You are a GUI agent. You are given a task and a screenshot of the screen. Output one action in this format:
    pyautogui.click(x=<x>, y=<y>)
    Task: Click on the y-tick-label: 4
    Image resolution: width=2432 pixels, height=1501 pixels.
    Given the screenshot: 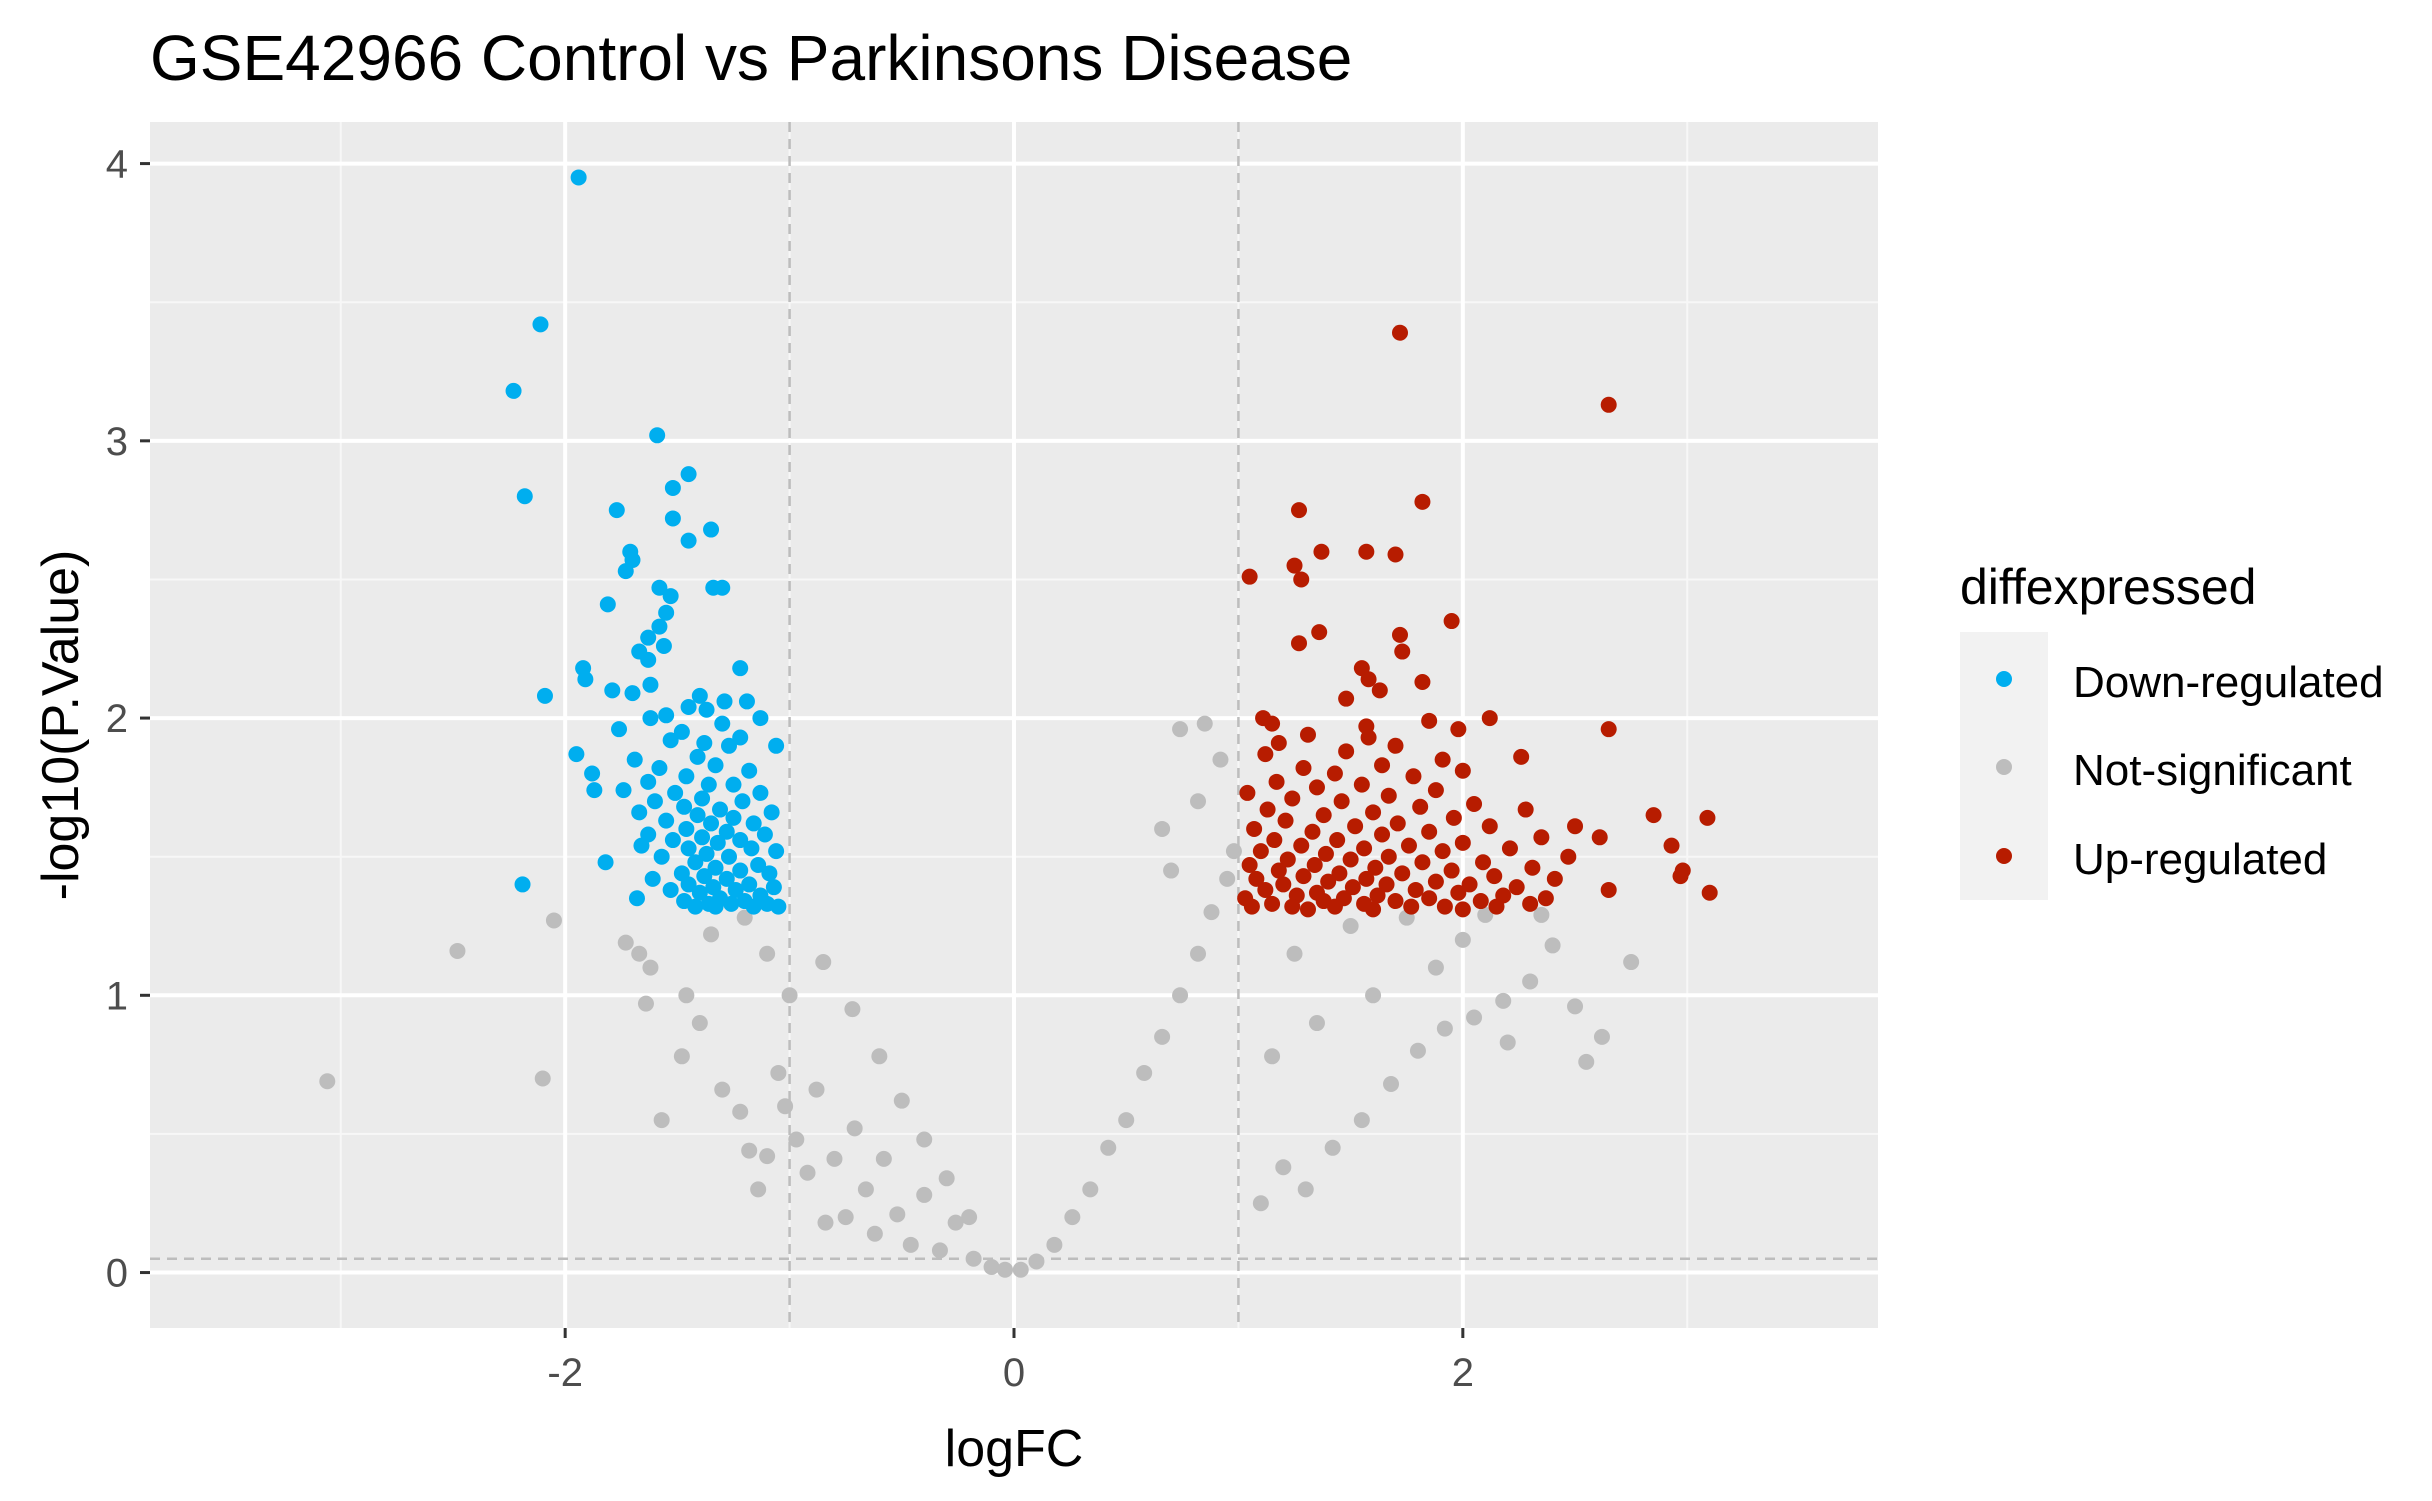 What is the action you would take?
    pyautogui.click(x=117, y=165)
    